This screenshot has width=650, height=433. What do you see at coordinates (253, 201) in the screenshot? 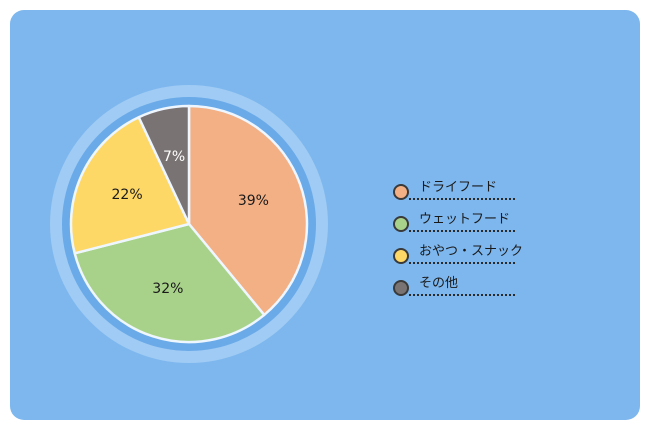
I see `pie-slice-label: 39%` at bounding box center [253, 201].